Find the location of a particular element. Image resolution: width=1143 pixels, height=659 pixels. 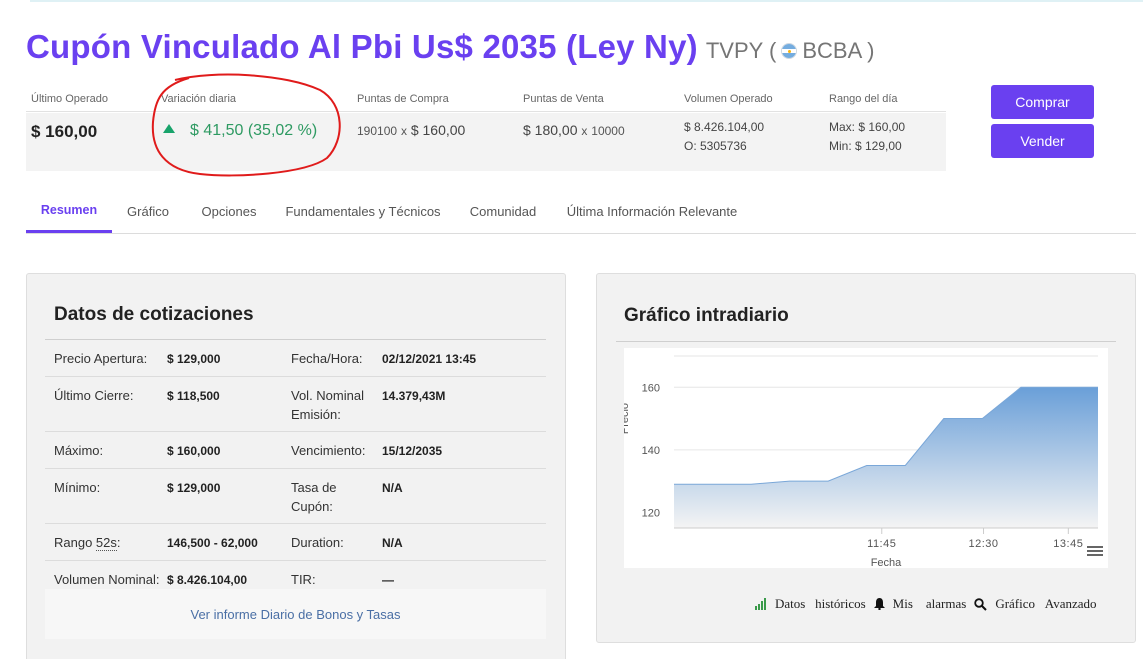

bell-icon is located at coordinates (879, 604).